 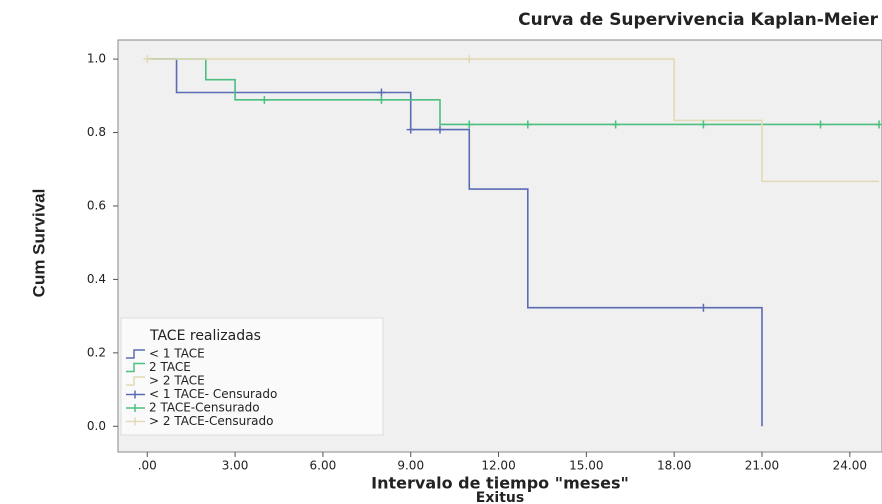 What do you see at coordinates (147, 466) in the screenshot?
I see `x-tick-label: .00` at bounding box center [147, 466].